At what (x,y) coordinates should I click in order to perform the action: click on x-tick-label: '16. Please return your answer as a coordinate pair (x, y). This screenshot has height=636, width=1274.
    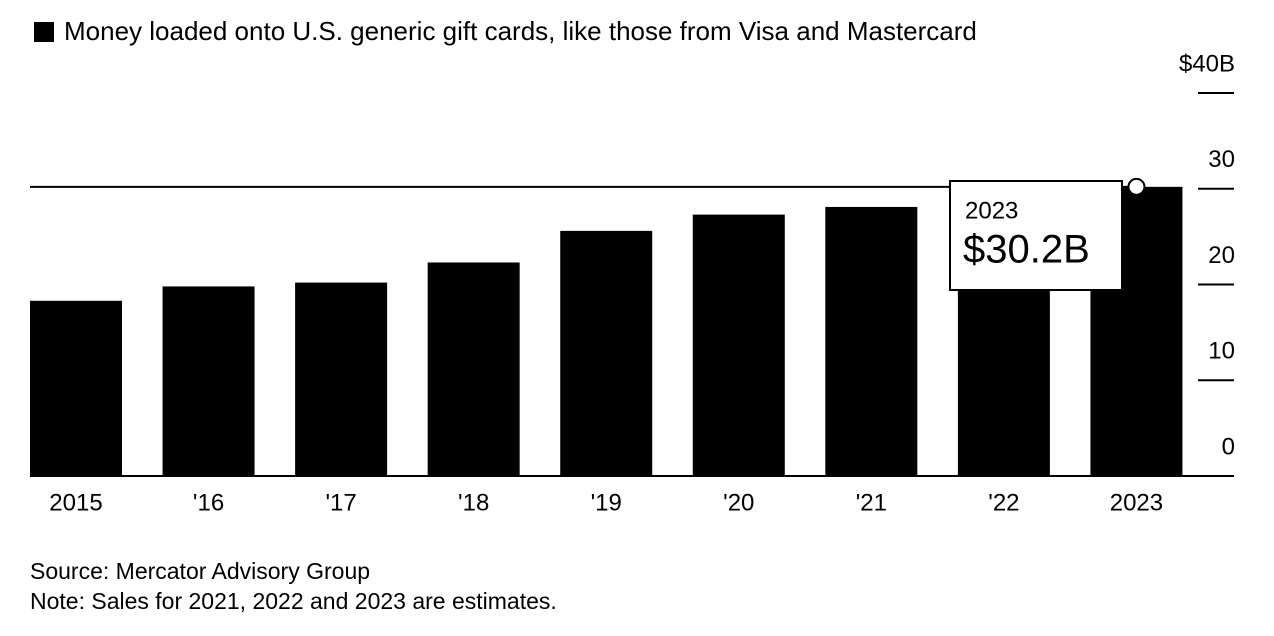
    Looking at the image, I should click on (208, 502).